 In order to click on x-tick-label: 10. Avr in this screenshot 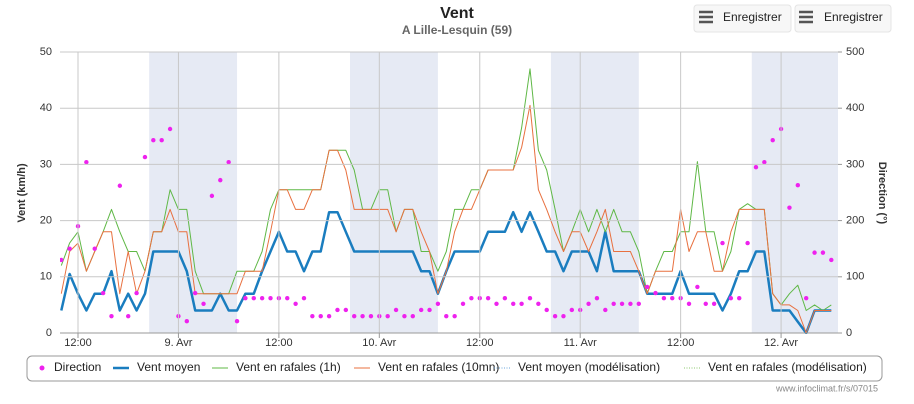, I will do `click(379, 343)`.